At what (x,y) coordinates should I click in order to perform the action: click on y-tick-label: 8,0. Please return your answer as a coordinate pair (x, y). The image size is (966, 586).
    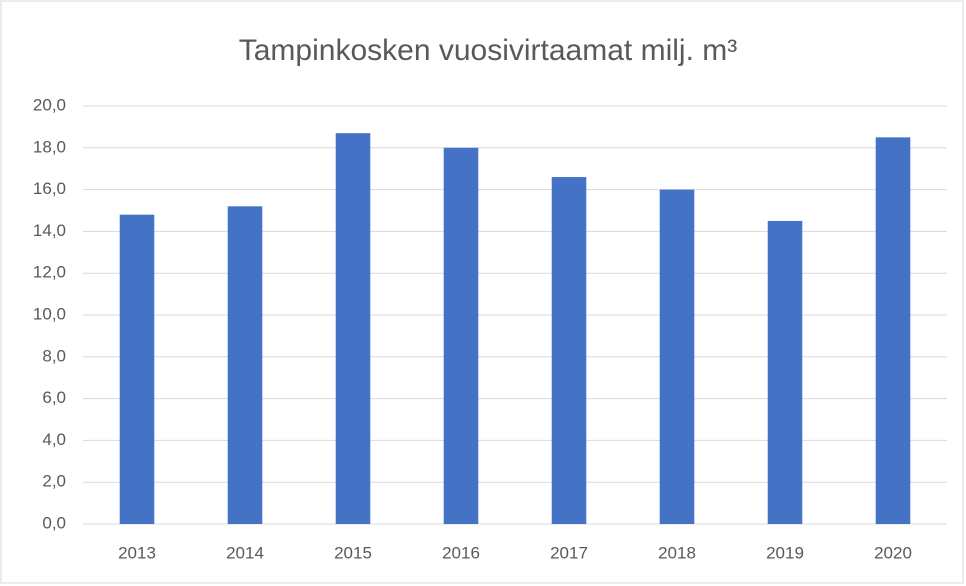
    Looking at the image, I should click on (54, 355).